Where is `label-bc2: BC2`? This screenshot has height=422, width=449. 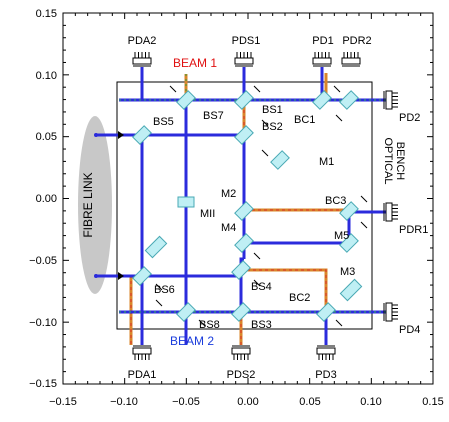
label-bc2: BC2 is located at coordinates (299, 298).